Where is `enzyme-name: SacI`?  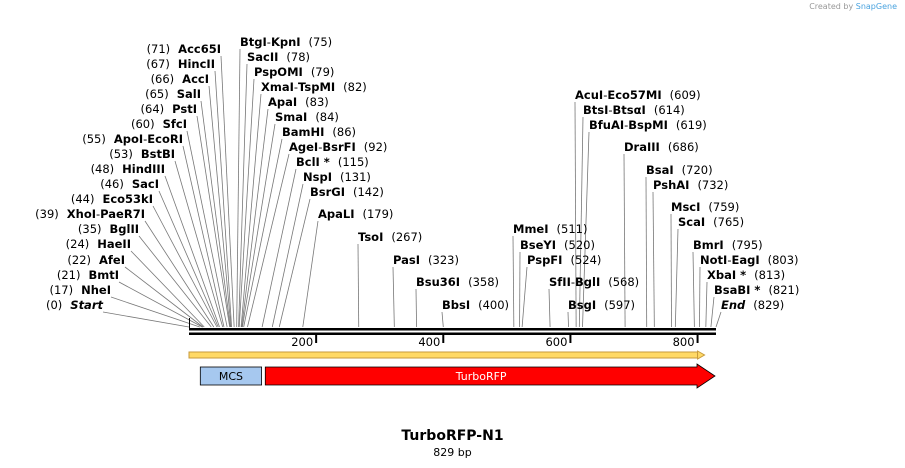
enzyme-name: SacI is located at coordinates (145, 184).